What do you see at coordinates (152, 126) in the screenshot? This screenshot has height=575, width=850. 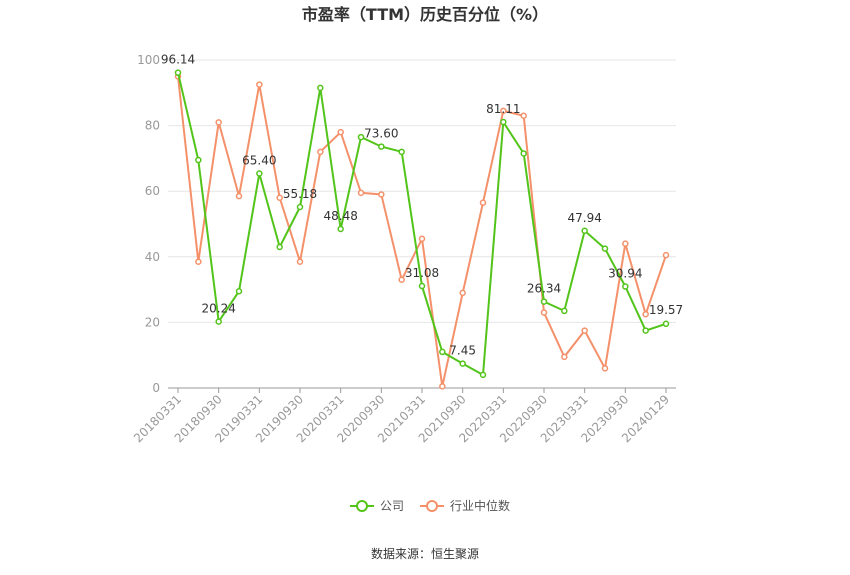 I see `y-tick-label: 80` at bounding box center [152, 126].